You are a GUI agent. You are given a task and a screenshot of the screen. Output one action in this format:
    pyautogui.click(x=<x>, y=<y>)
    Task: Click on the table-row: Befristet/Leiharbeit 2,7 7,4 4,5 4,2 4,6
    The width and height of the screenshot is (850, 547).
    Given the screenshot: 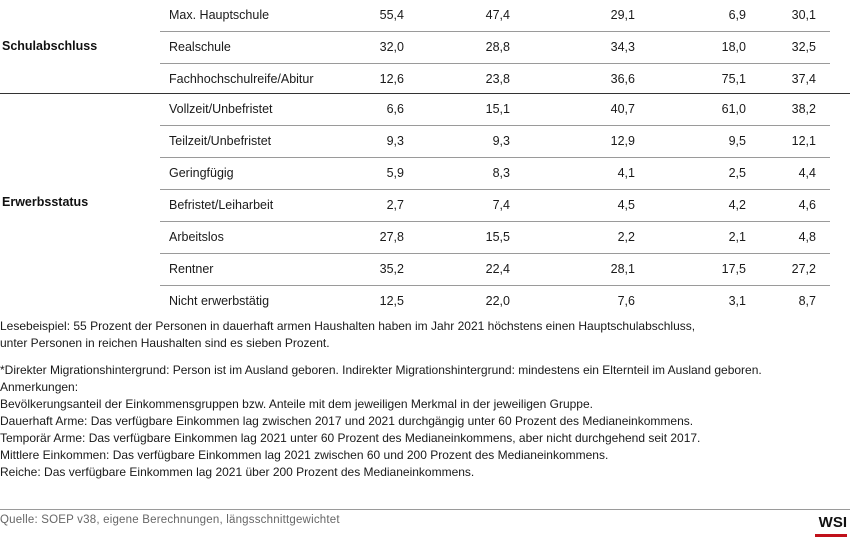 What is the action you would take?
    pyautogui.click(x=495, y=205)
    